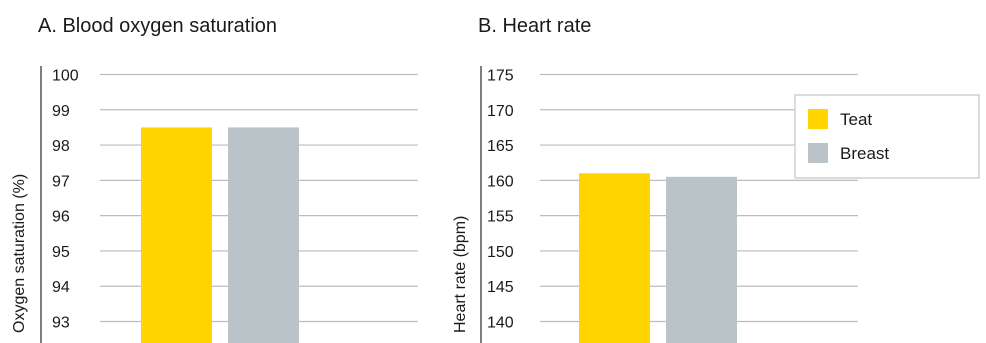 The image size is (986, 343). I want to click on legend-label-breast: Breast, so click(864, 153).